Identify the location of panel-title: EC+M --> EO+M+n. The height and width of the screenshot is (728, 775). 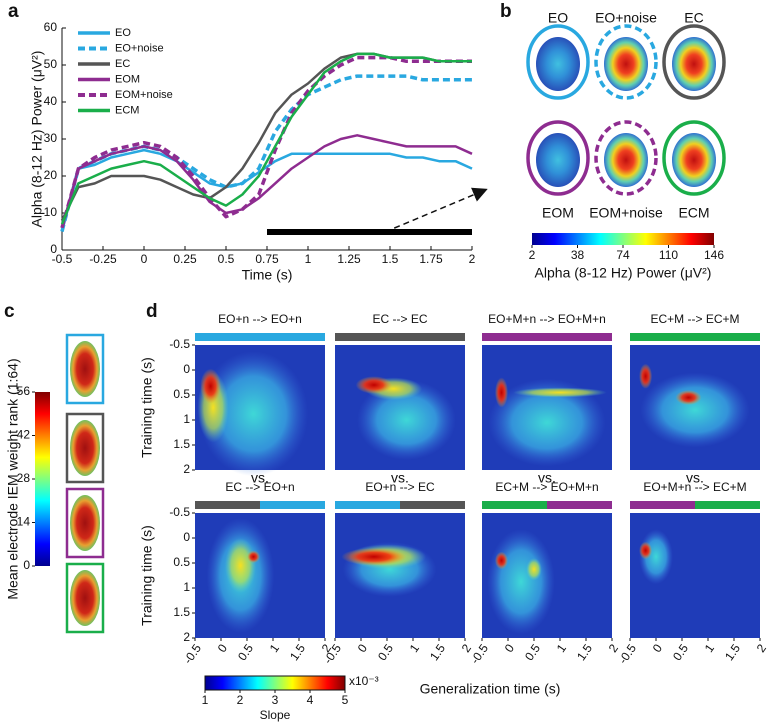
(546, 487).